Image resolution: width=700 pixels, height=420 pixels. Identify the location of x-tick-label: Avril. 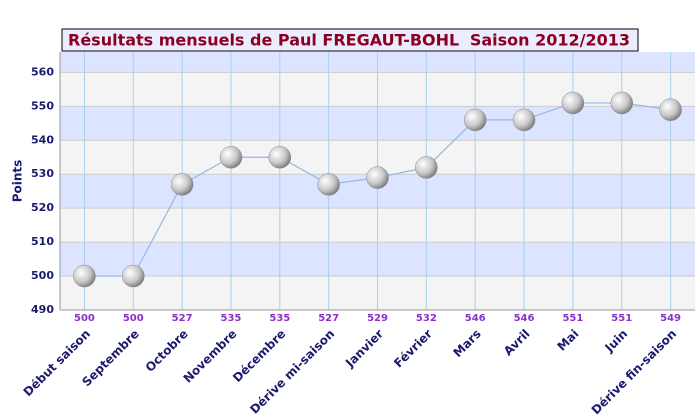
(517, 343).